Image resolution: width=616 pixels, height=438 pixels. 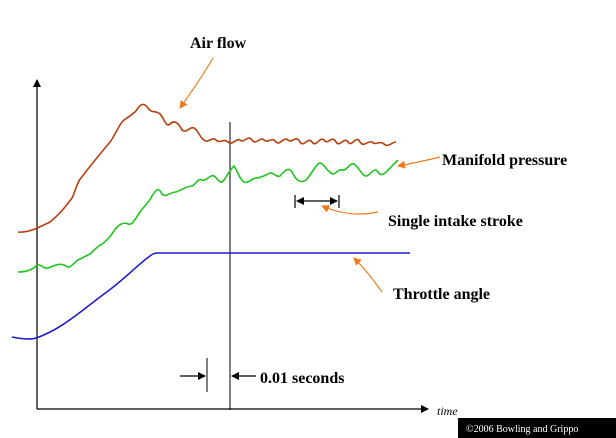 What do you see at coordinates (447, 411) in the screenshot?
I see `time-axis-label: time` at bounding box center [447, 411].